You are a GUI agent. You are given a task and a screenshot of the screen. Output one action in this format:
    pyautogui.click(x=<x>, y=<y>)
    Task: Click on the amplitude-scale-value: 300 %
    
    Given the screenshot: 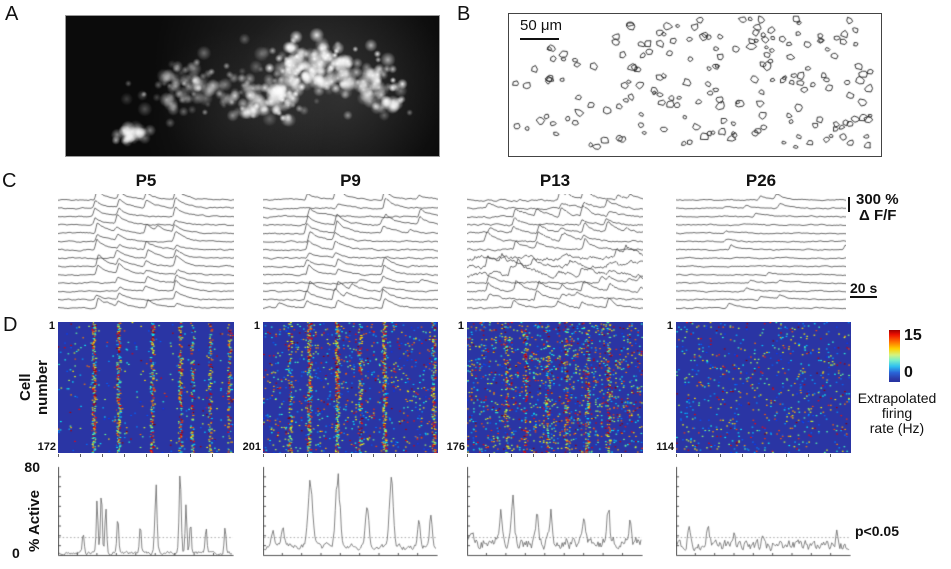 What is the action you would take?
    pyautogui.click(x=877, y=199)
    